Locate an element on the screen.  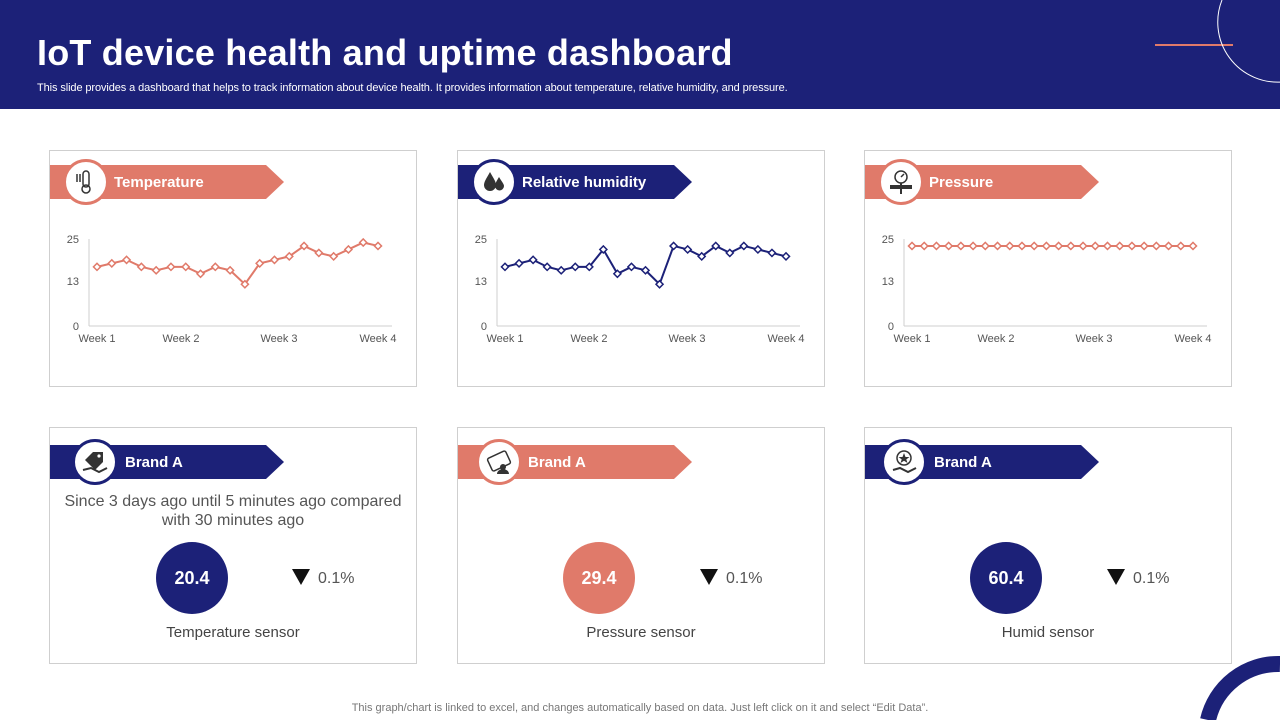
temperature-delta: 0.1% is located at coordinates (323, 578).